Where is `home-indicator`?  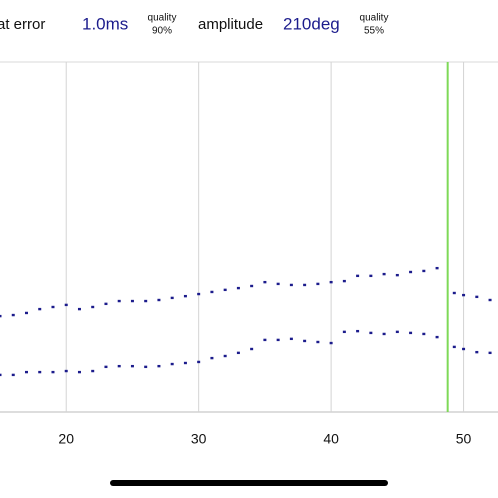 home-indicator is located at coordinates (249, 483).